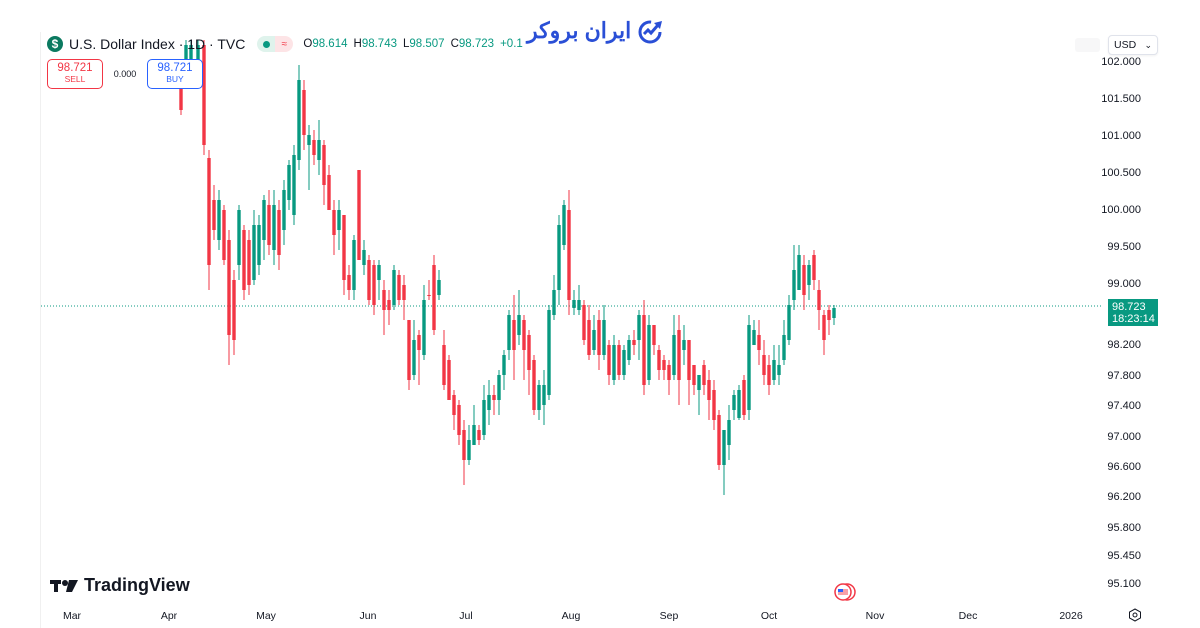 This screenshot has height=628, width=1200. I want to click on us-economic-event-flag-icon, so click(845, 592).